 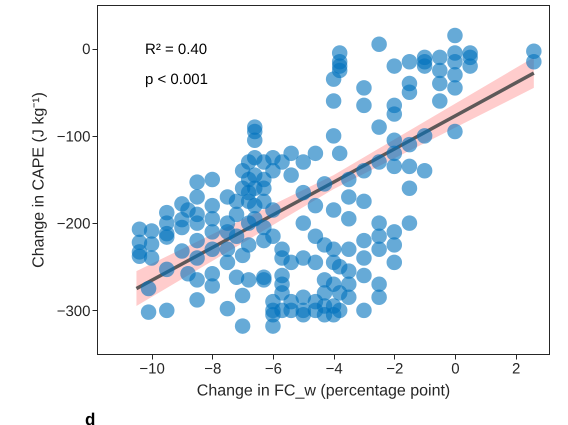 I want to click on x-tick-label: −10, so click(x=152, y=369).